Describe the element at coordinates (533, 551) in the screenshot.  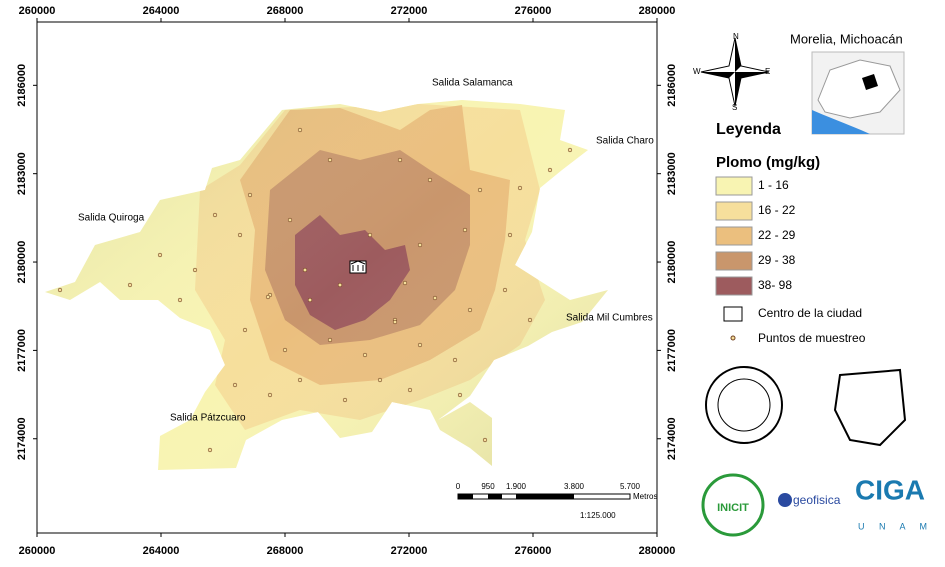
I see `x-tick-label: 276000` at that location.